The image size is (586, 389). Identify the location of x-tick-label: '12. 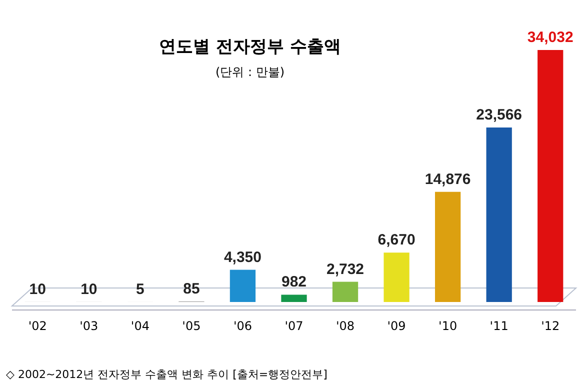
(550, 326).